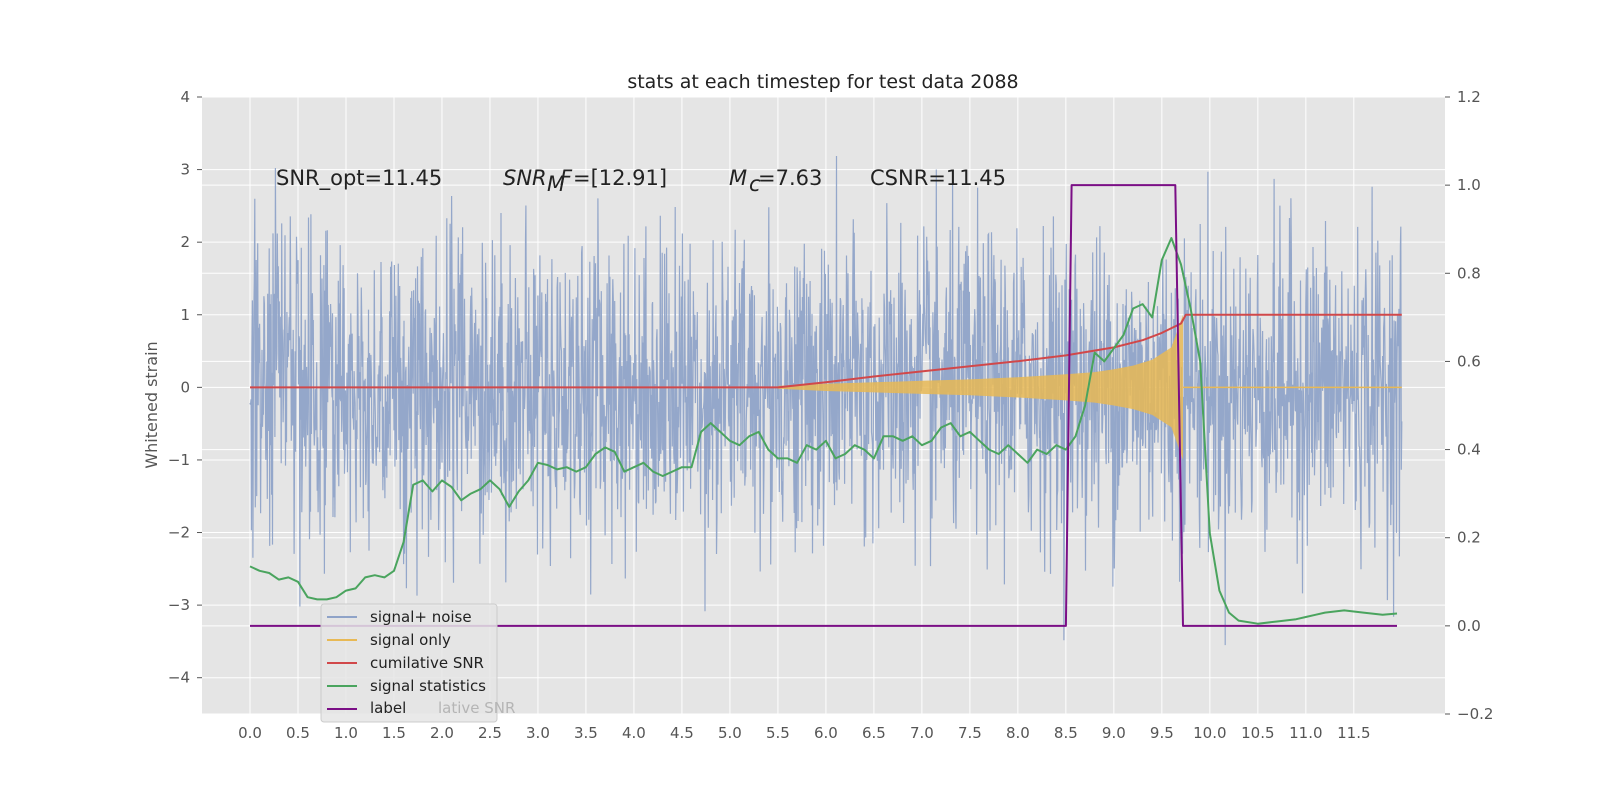 This screenshot has width=1600, height=800. What do you see at coordinates (1469, 97) in the screenshot?
I see `y2-tick-label: 1.2` at bounding box center [1469, 97].